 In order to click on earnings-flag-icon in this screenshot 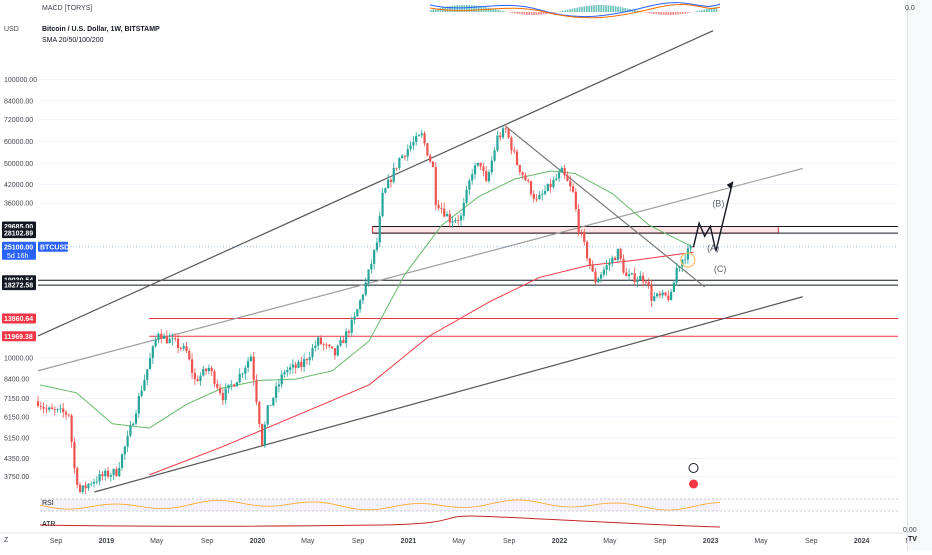, I will do `click(693, 484)`.